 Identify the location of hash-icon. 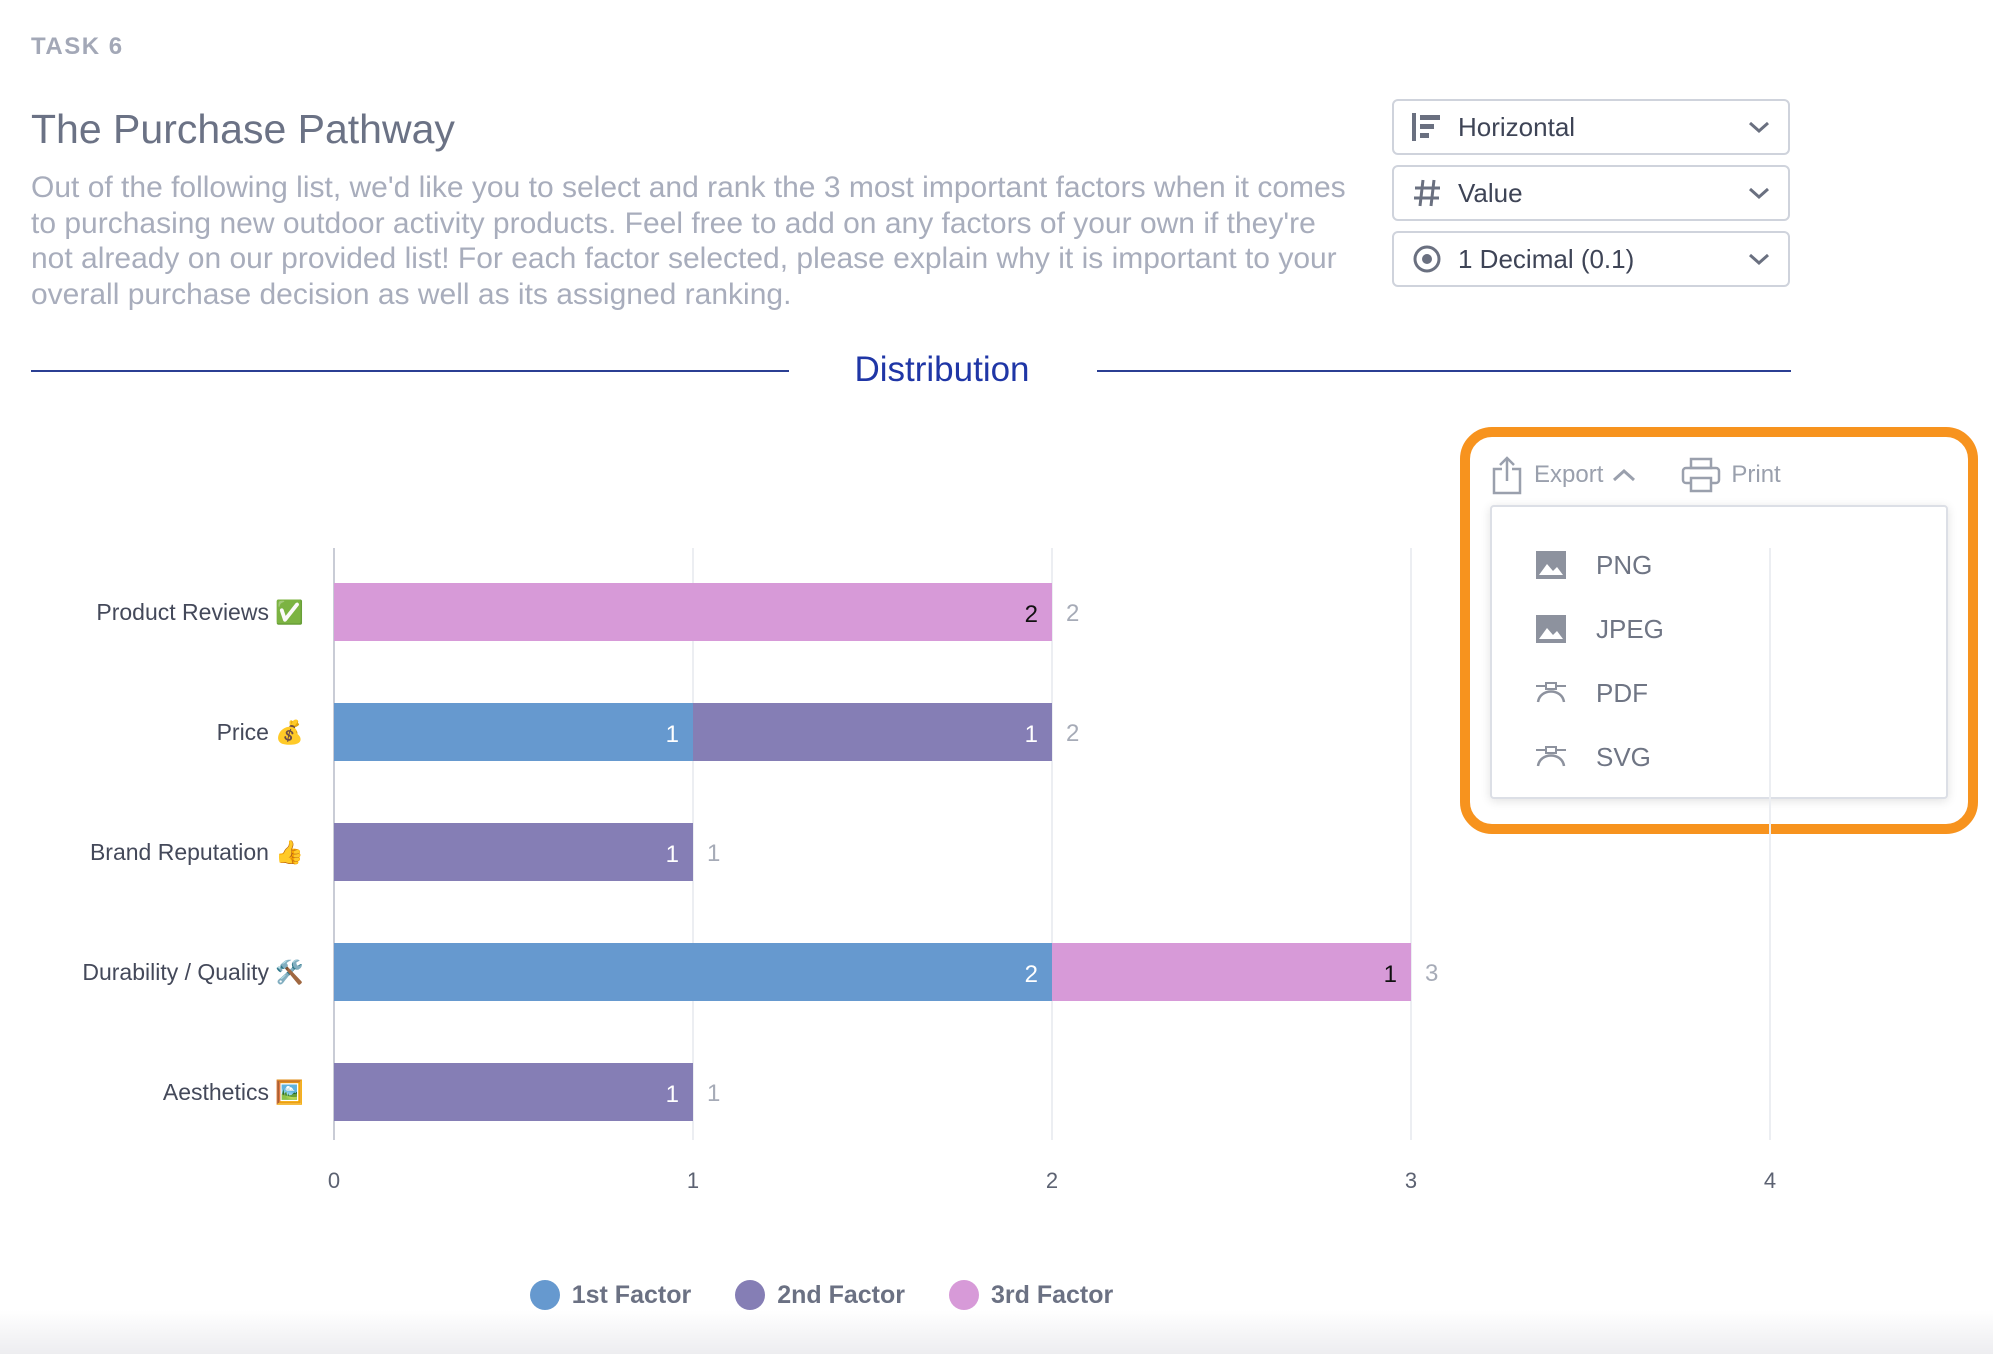
(1427, 193).